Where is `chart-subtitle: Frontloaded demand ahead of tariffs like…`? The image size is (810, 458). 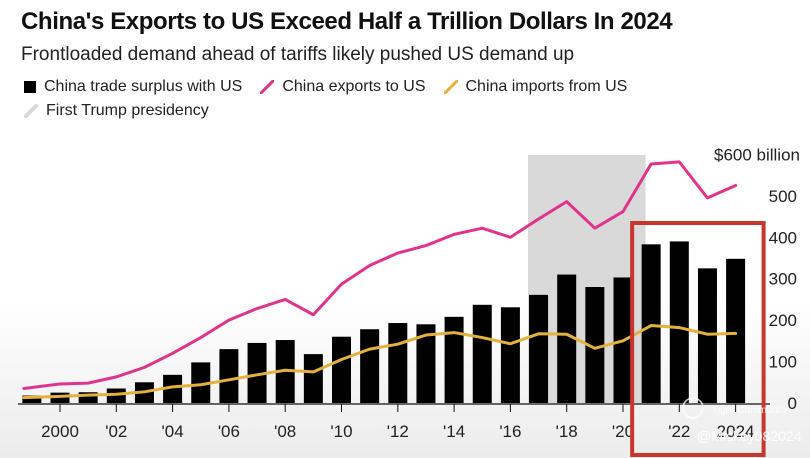
chart-subtitle: Frontloaded demand ahead of tariffs like… is located at coordinates (298, 54).